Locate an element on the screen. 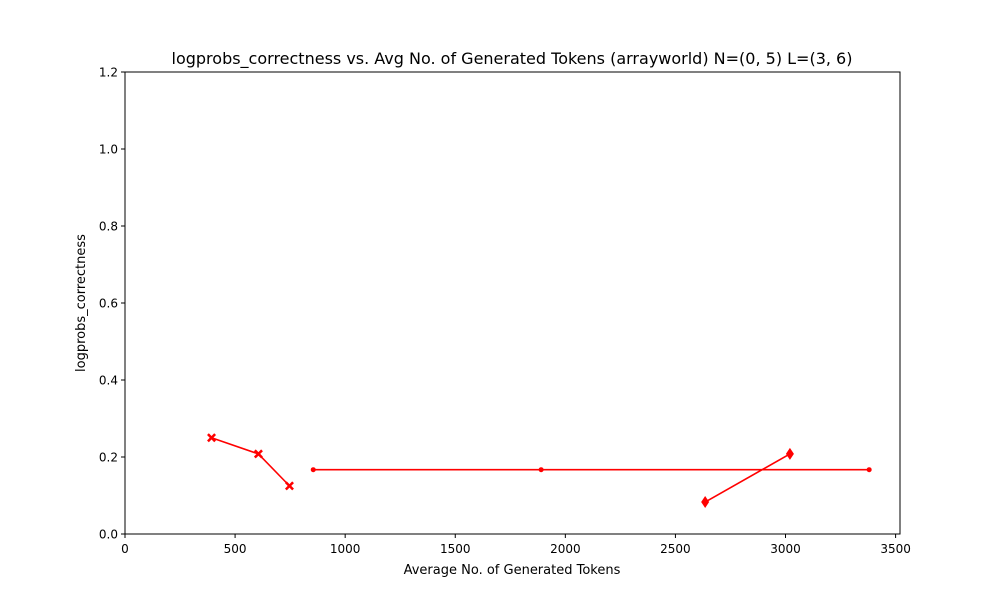 The height and width of the screenshot is (604, 1000). y-tick-label: 0.4 is located at coordinates (108, 381).